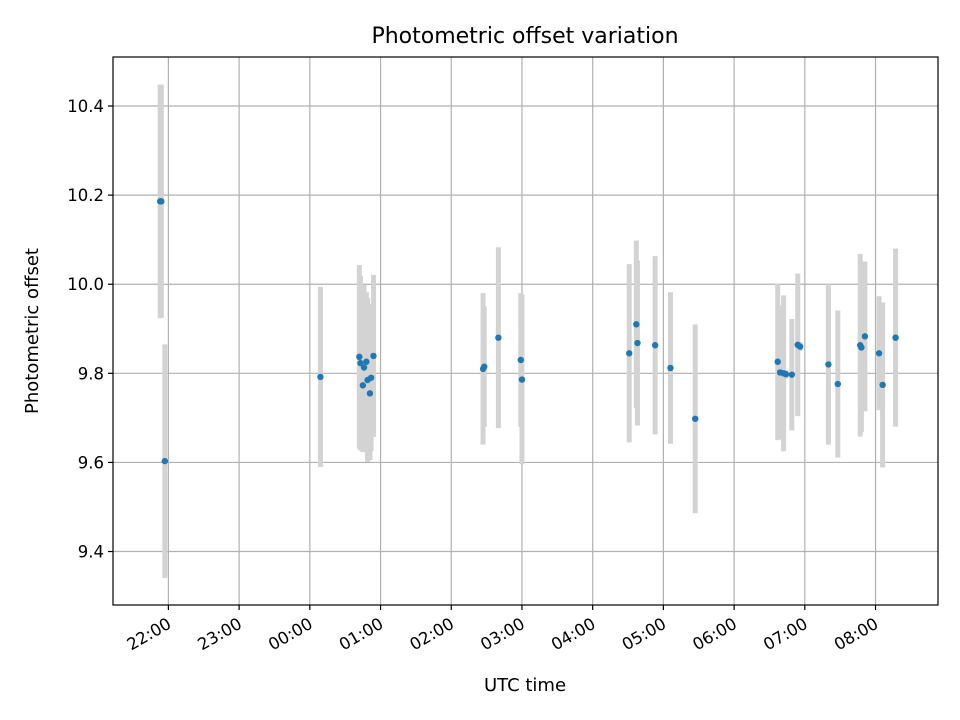 This screenshot has height=720, width=960. What do you see at coordinates (91, 462) in the screenshot?
I see `y-tick-label: 9.6` at bounding box center [91, 462].